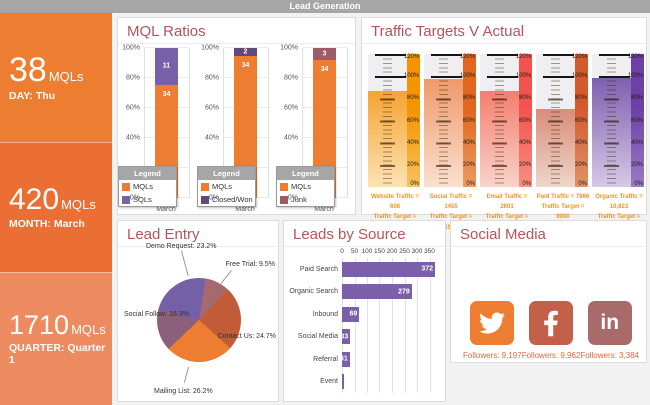 This screenshot has width=650, height=405. What do you see at coordinates (290, 108) in the screenshot?
I see `y-axis-label: 60%` at bounding box center [290, 108].